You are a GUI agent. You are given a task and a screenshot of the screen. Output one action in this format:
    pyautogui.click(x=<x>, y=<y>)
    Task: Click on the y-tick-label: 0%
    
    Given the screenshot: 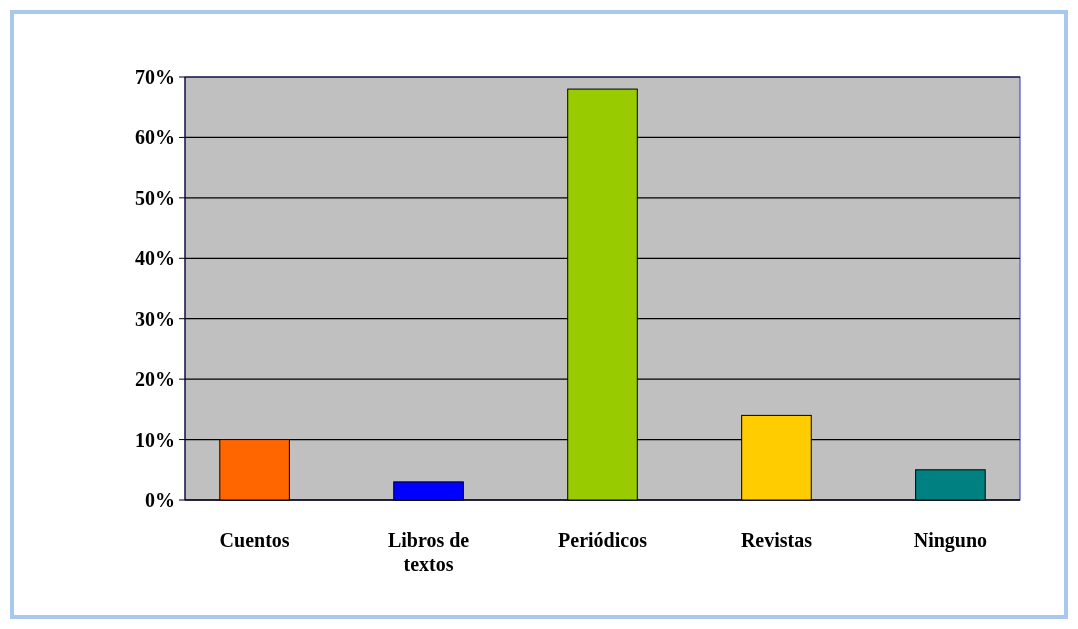 What is the action you would take?
    pyautogui.click(x=160, y=500)
    